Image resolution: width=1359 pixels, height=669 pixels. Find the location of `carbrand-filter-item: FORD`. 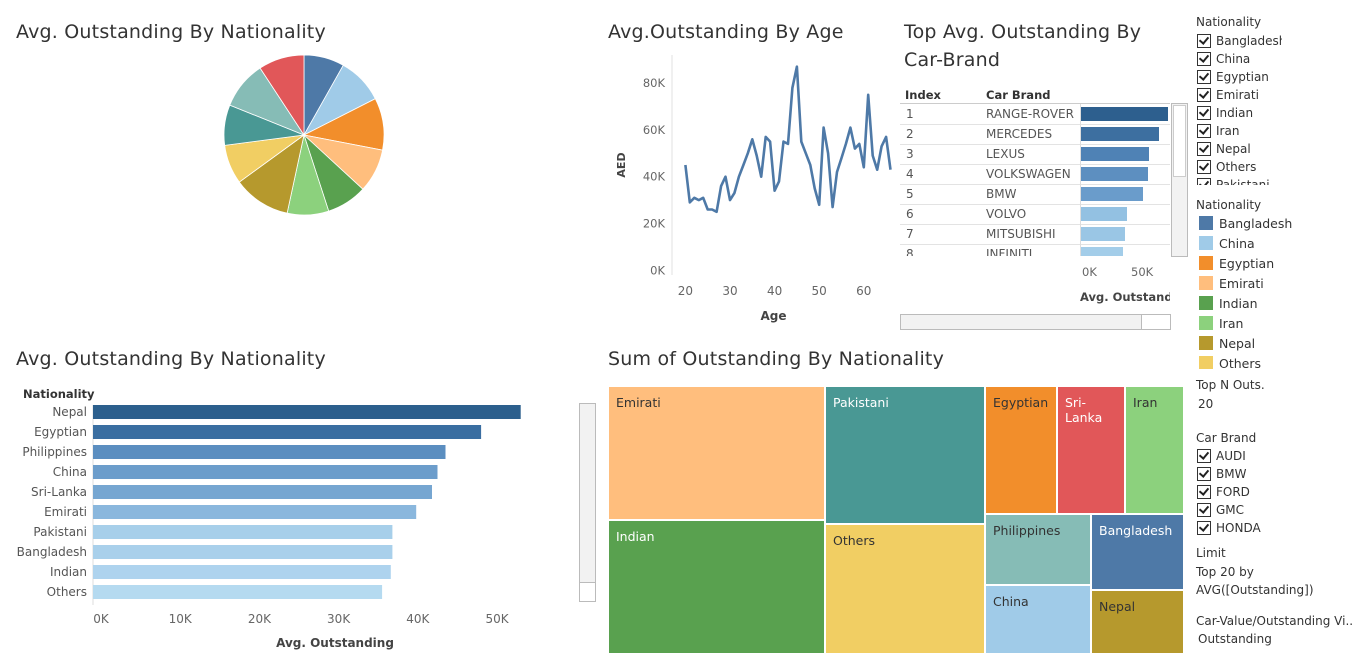

carbrand-filter-item: FORD is located at coordinates (1223, 492).